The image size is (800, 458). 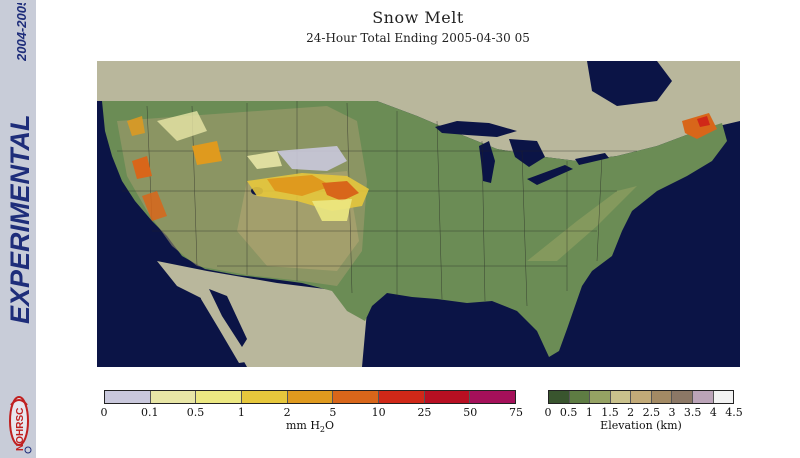 What do you see at coordinates (589, 412) in the screenshot?
I see `elevation-tick-label: 1` at bounding box center [589, 412].